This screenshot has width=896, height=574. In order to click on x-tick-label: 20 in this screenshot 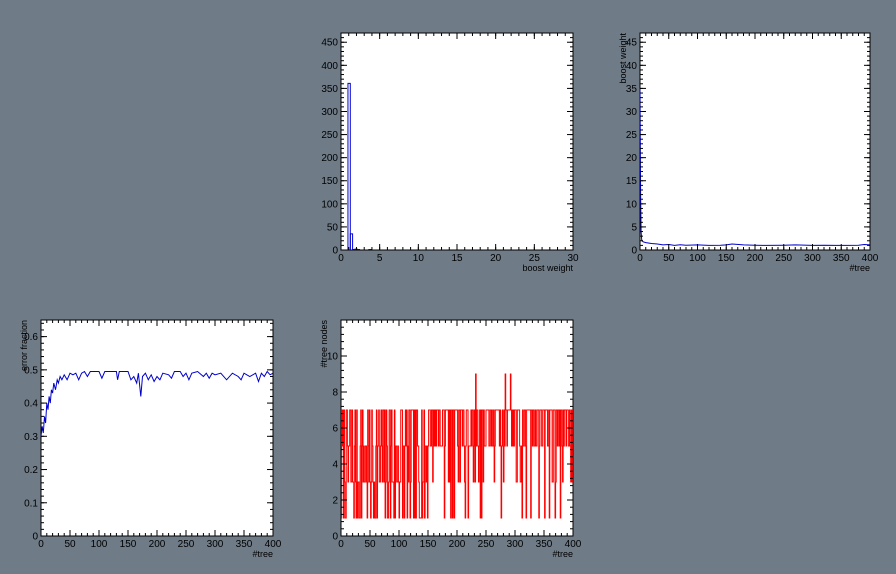, I will do `click(496, 258)`.